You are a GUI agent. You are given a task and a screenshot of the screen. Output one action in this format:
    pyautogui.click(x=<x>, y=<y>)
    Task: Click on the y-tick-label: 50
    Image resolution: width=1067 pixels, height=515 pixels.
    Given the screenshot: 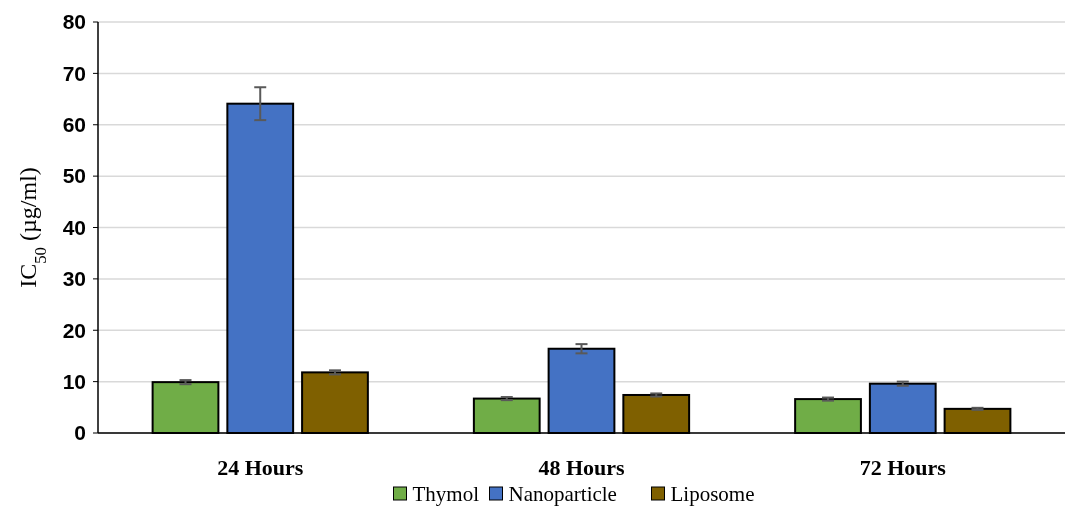 What is the action you would take?
    pyautogui.click(x=74, y=176)
    